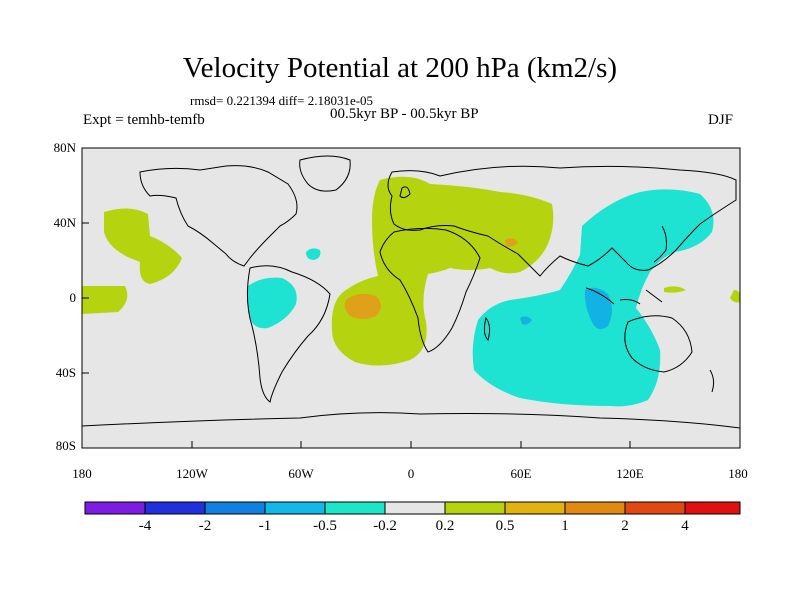 This screenshot has width=800, height=600. Describe the element at coordinates (288, 334) in the screenshot. I see `coast-south-america` at that location.